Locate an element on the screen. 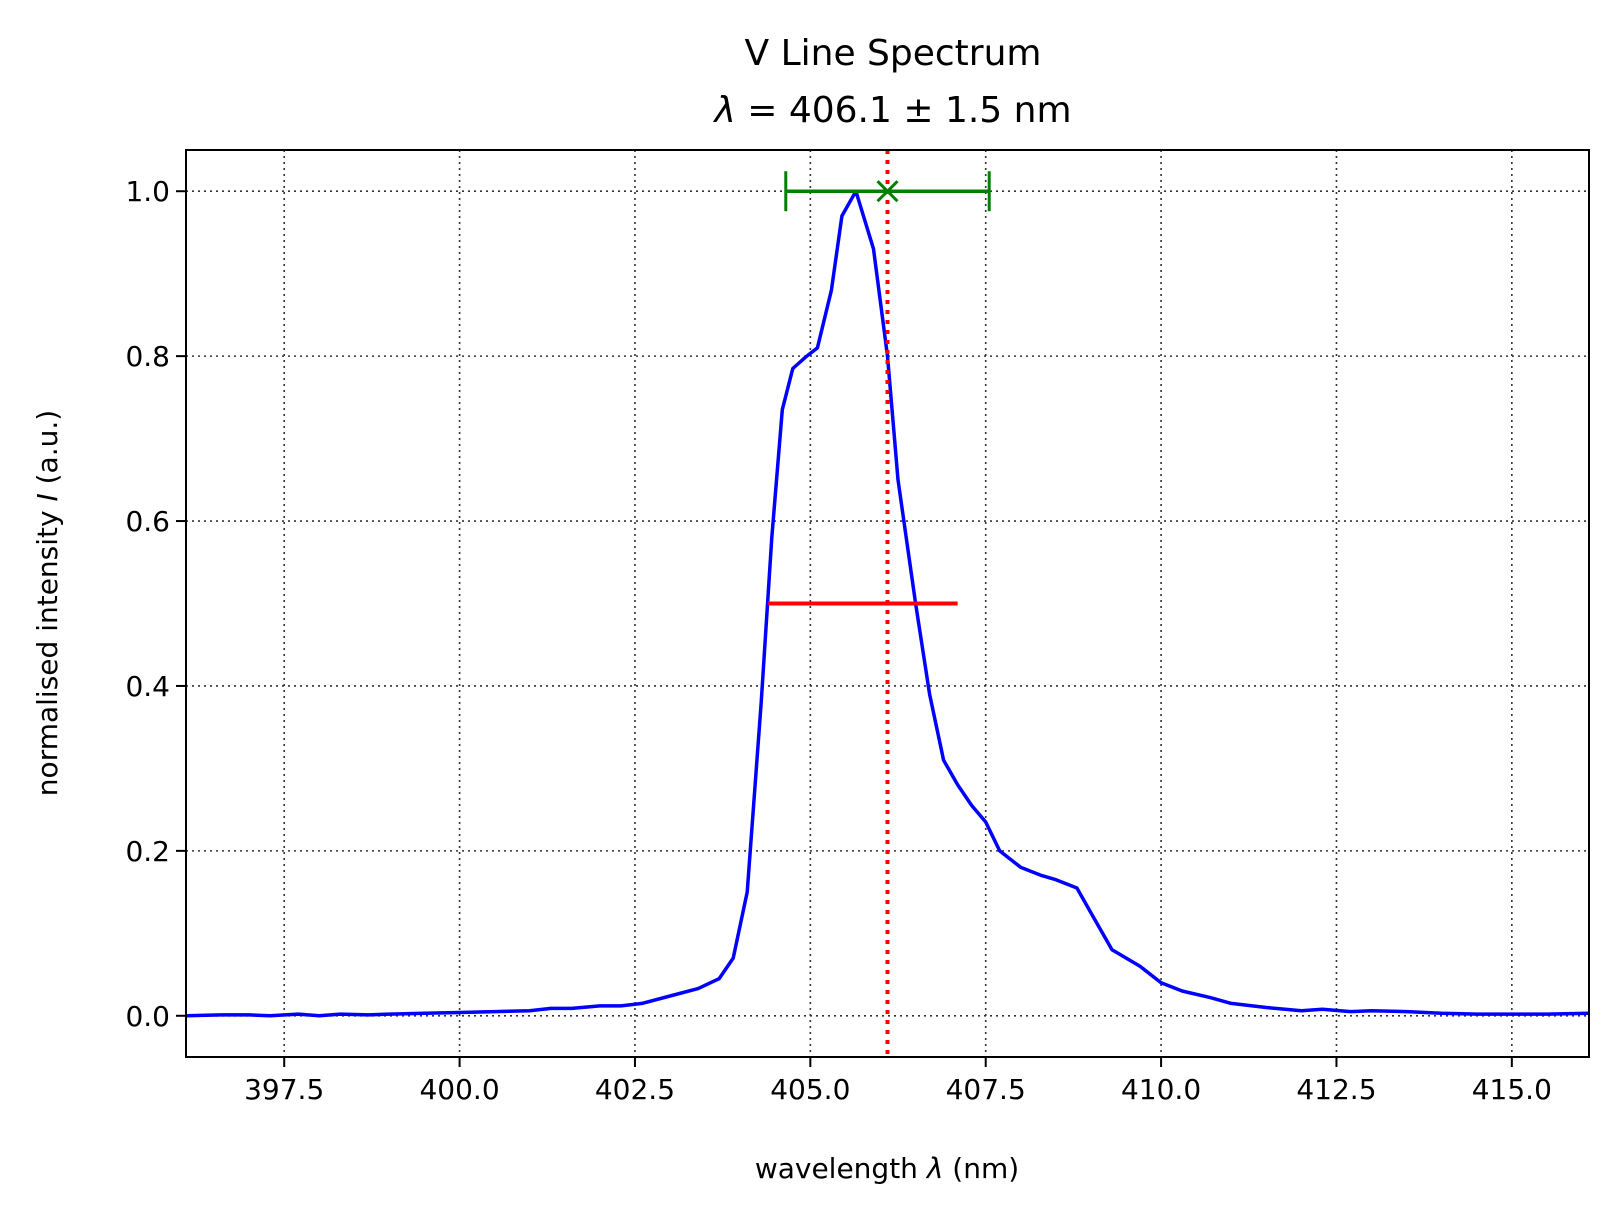  x-tick-label: 400.0 is located at coordinates (459, 1089).